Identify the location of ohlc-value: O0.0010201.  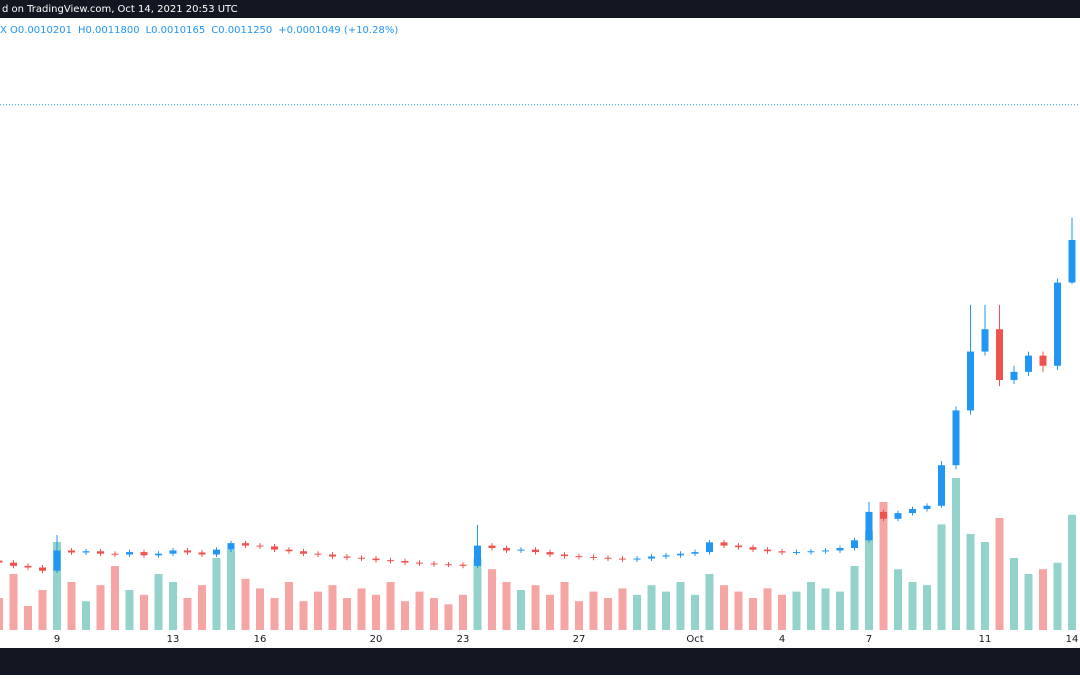
(41, 30).